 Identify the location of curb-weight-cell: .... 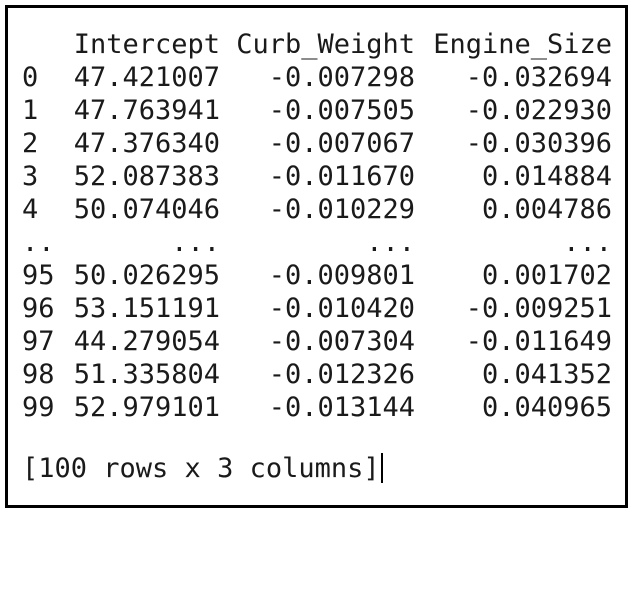
(390, 242).